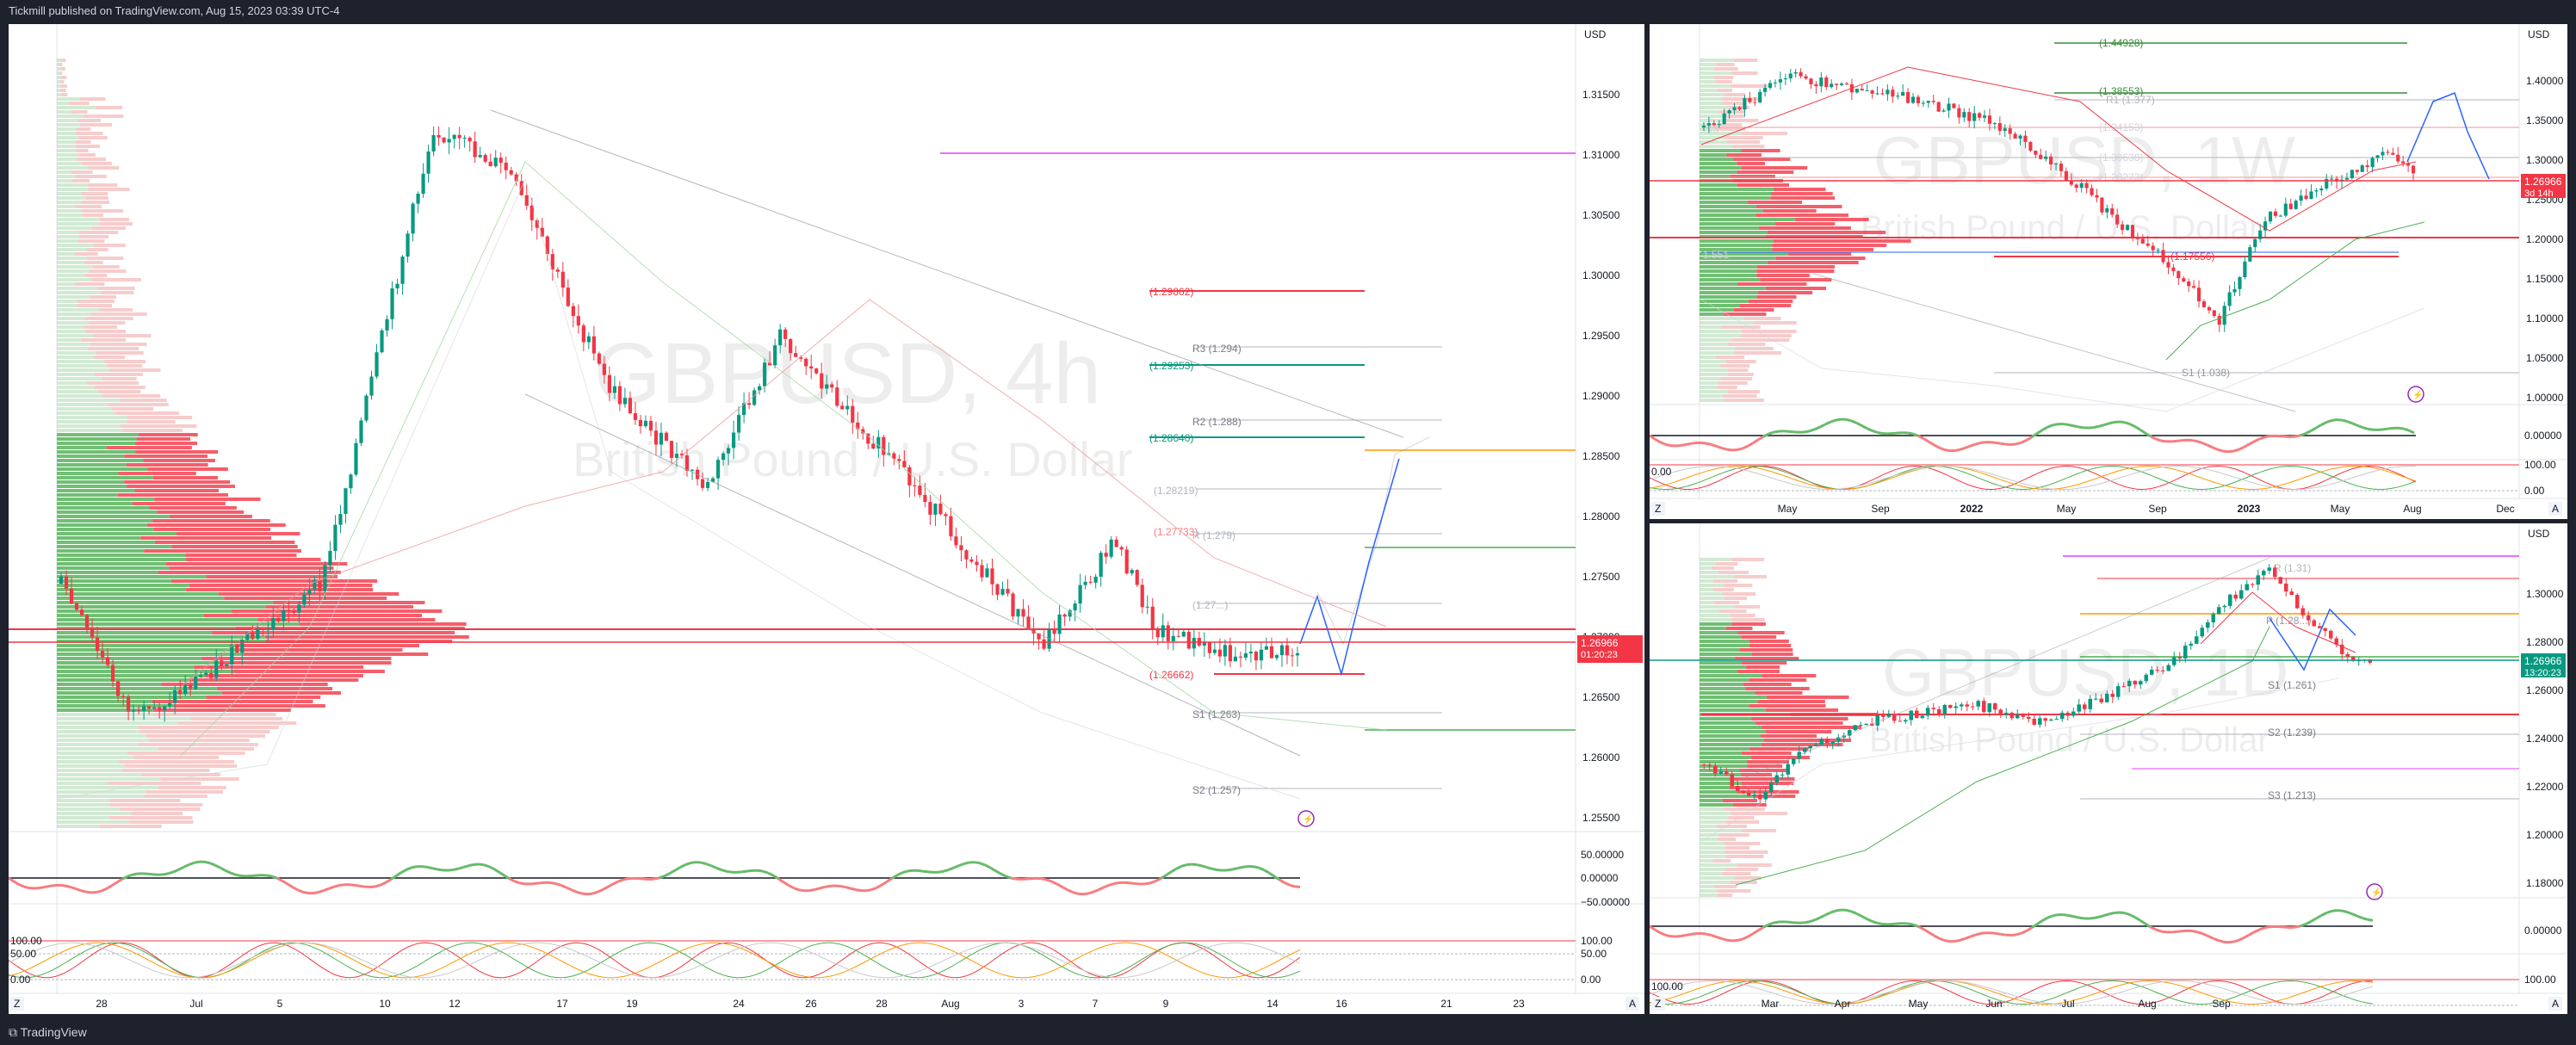 Image resolution: width=2576 pixels, height=1045 pixels. I want to click on weekly-event-marker-icon, so click(2415, 394).